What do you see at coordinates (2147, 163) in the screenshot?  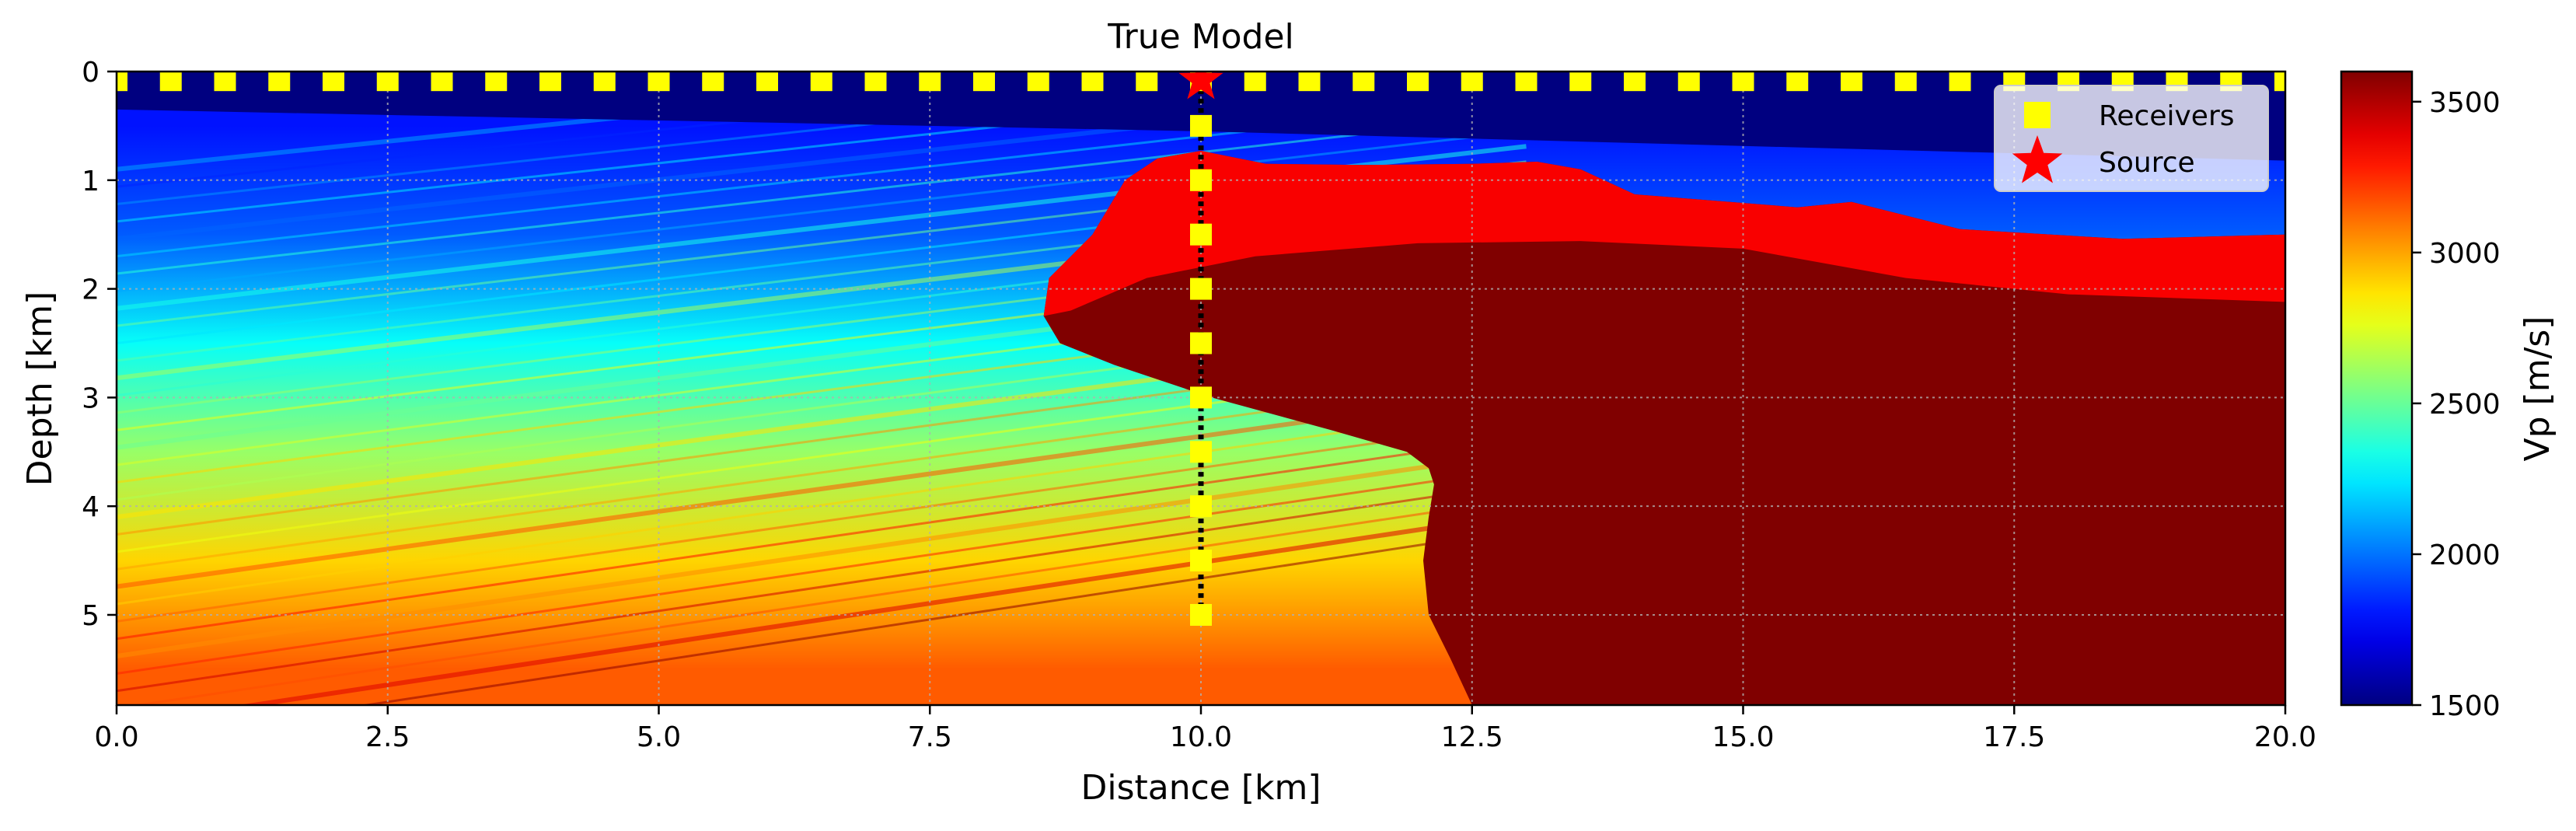 I see `legend-source-label: Source` at bounding box center [2147, 163].